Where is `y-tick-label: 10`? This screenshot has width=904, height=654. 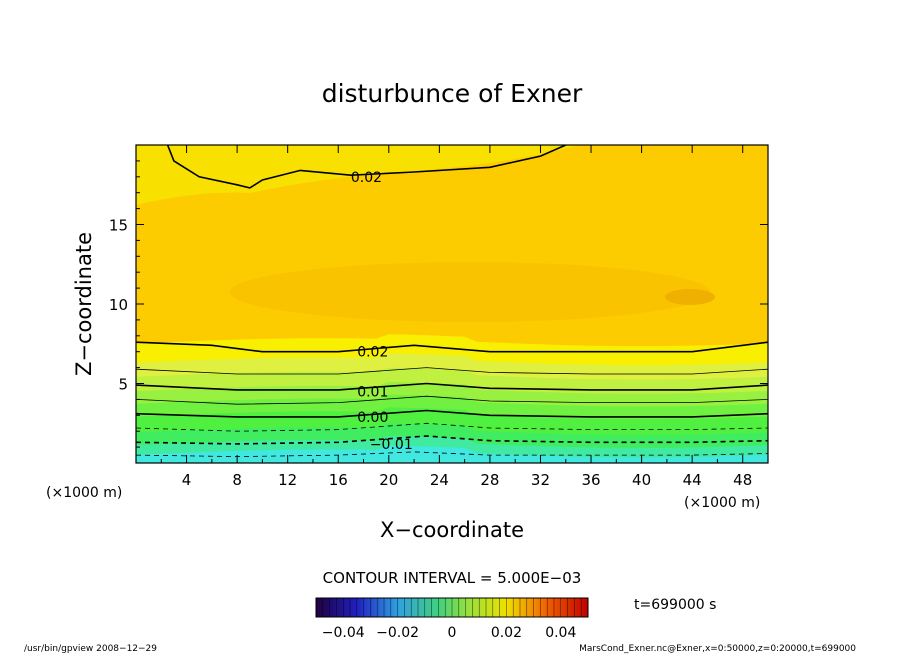
y-tick-label: 10 is located at coordinates (118, 305).